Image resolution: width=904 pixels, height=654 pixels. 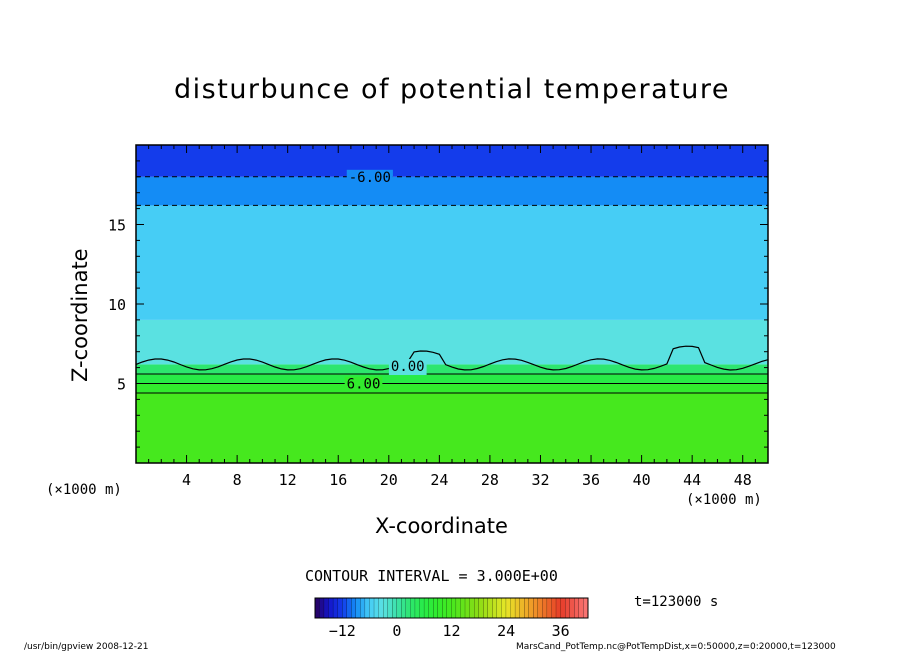 What do you see at coordinates (692, 480) in the screenshot?
I see `x-tick-label-10: 44` at bounding box center [692, 480].